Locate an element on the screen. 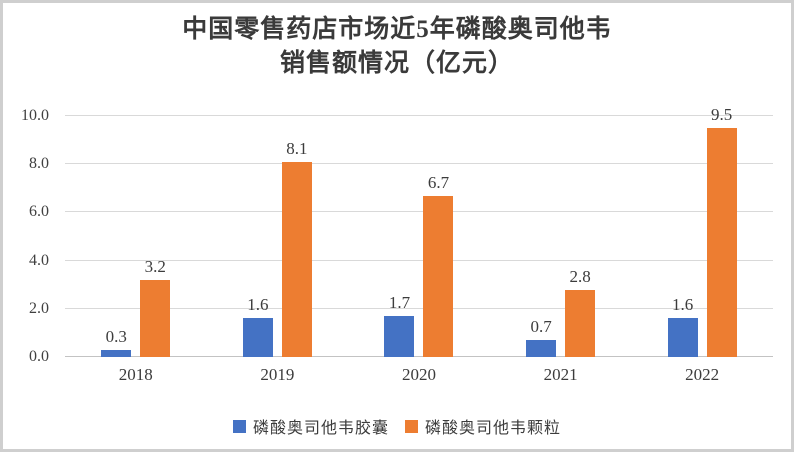 This screenshot has width=794, height=452. bar-col: 2.8 is located at coordinates (580, 311).